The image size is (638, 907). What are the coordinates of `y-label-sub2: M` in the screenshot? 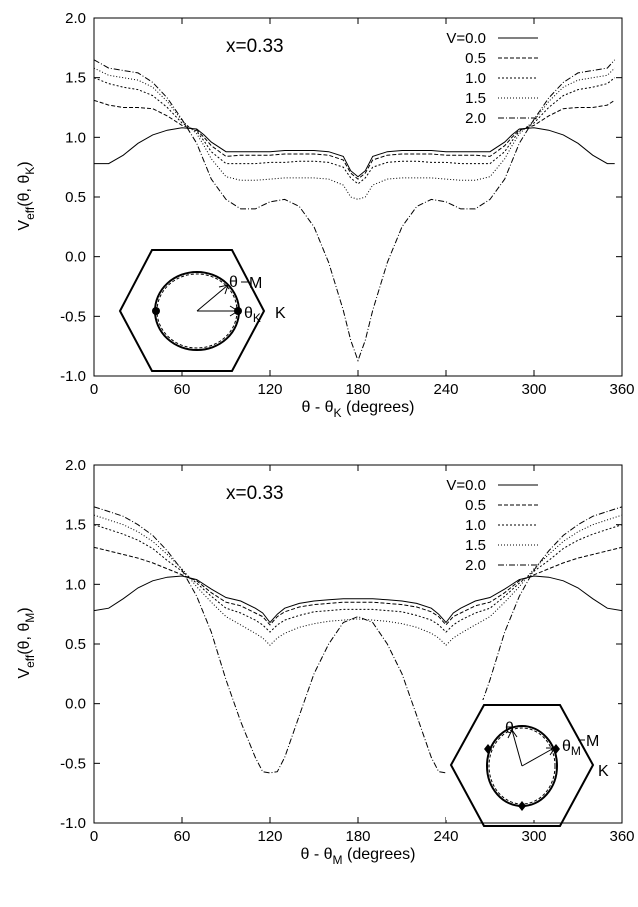 It's located at (30, 618).